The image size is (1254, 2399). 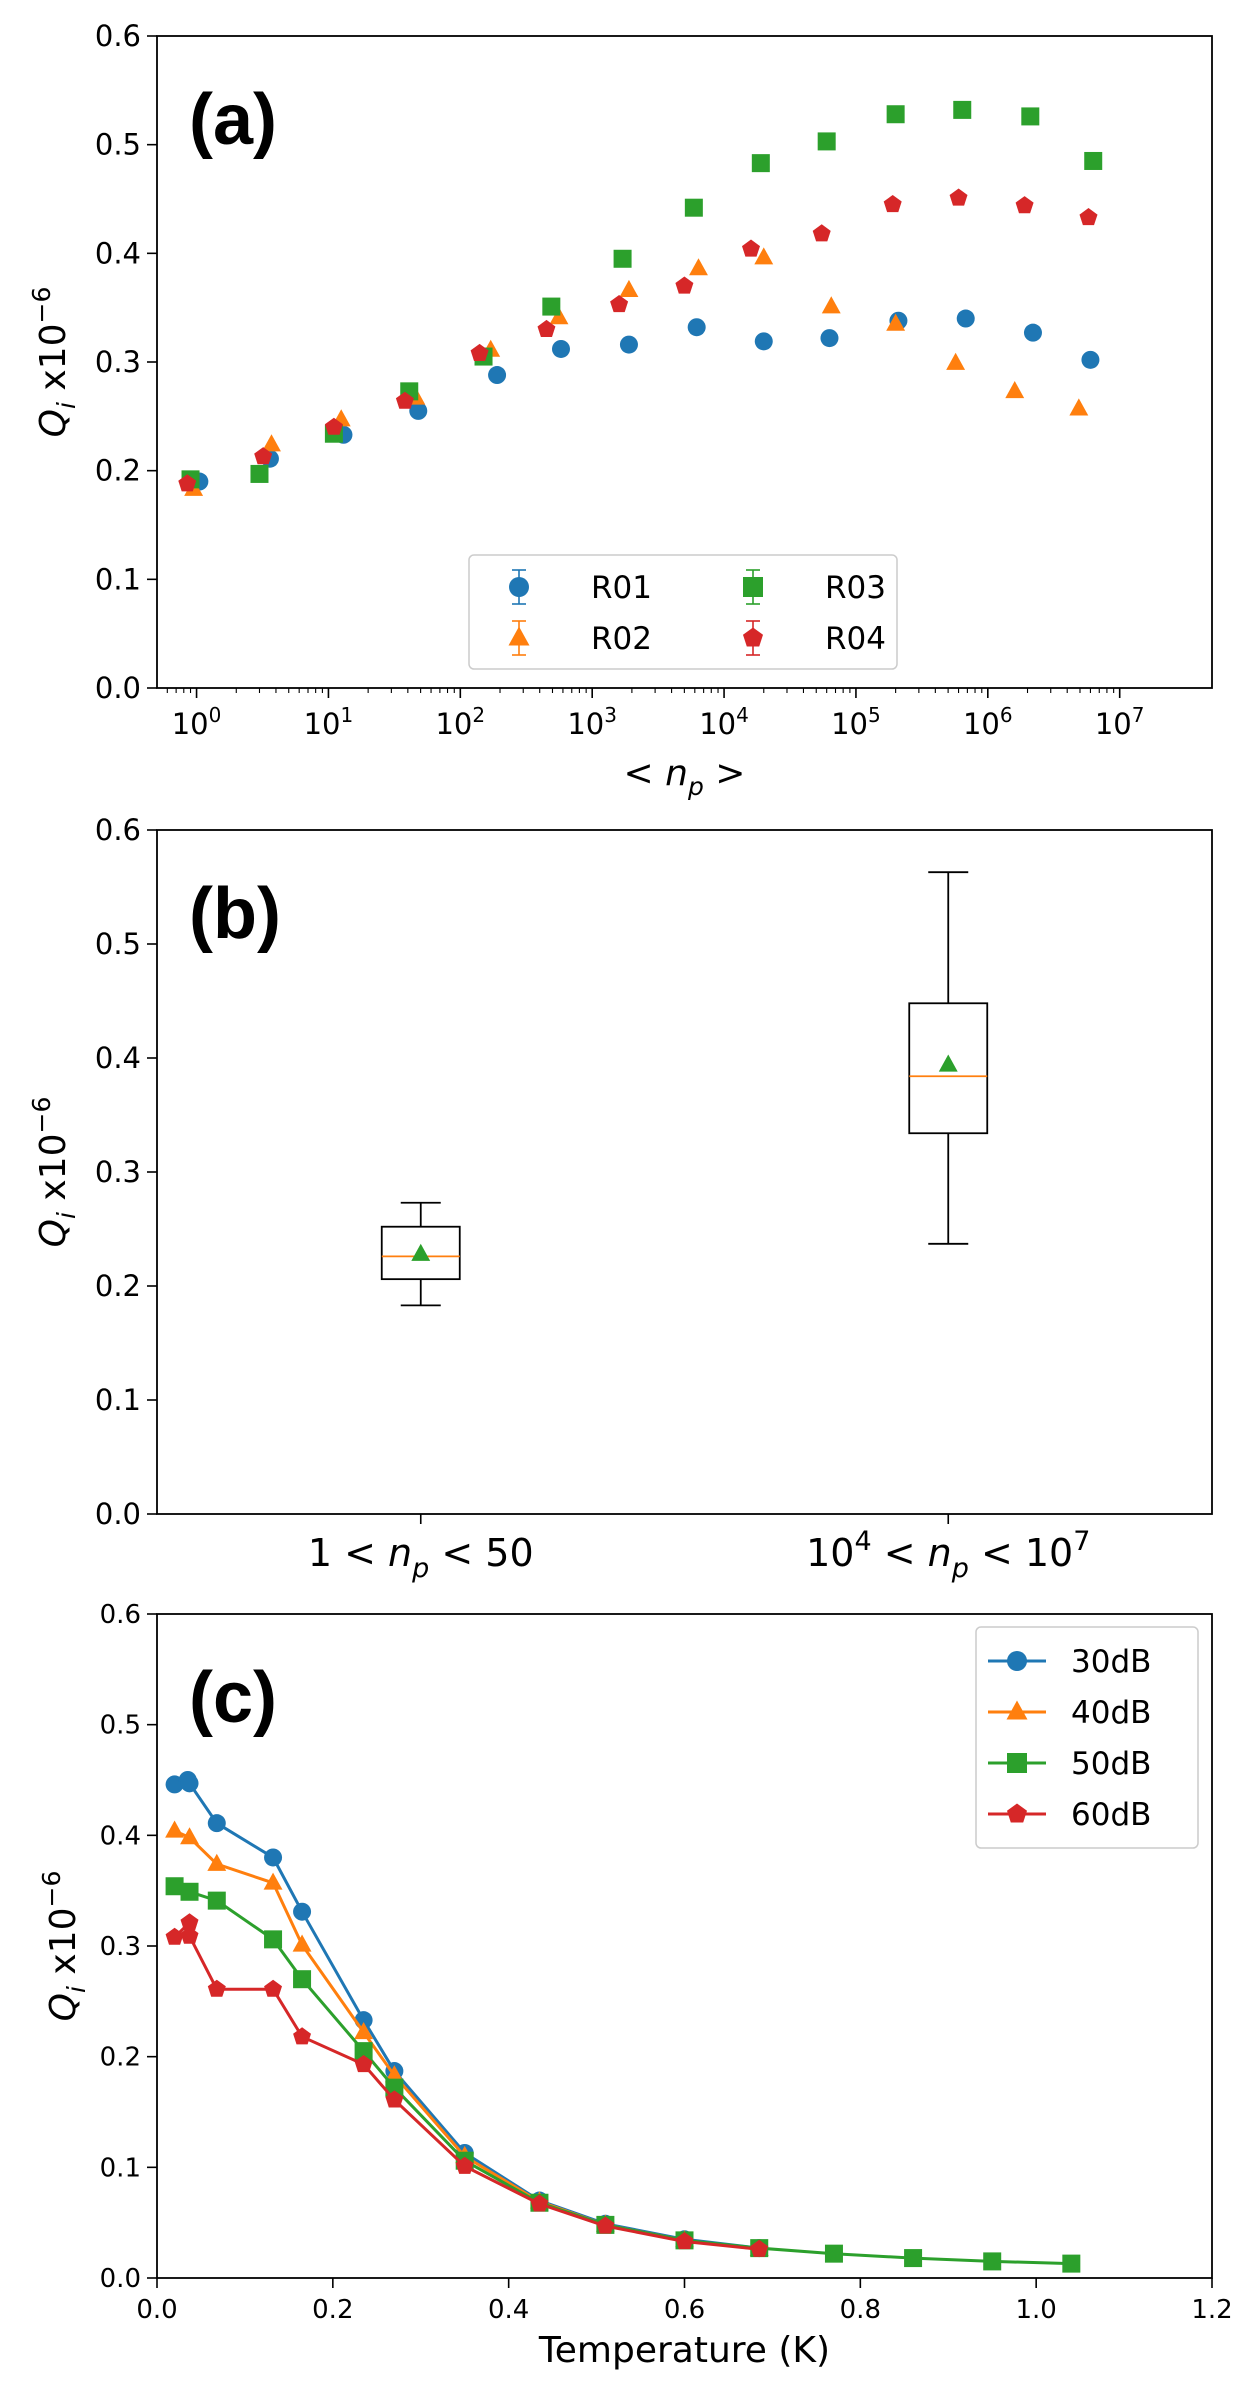 I want to click on panel-label: (a), so click(x=233, y=120).